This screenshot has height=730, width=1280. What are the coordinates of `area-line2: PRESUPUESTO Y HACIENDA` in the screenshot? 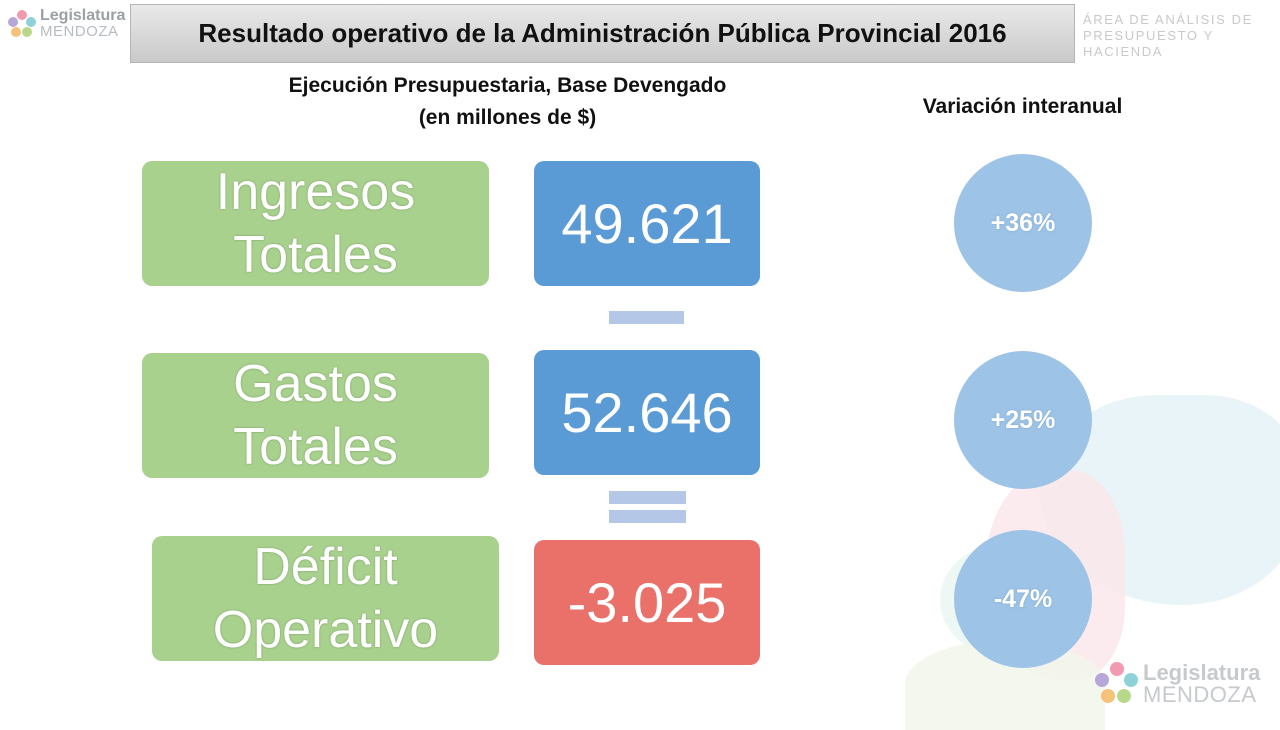 It's located at (1148, 43).